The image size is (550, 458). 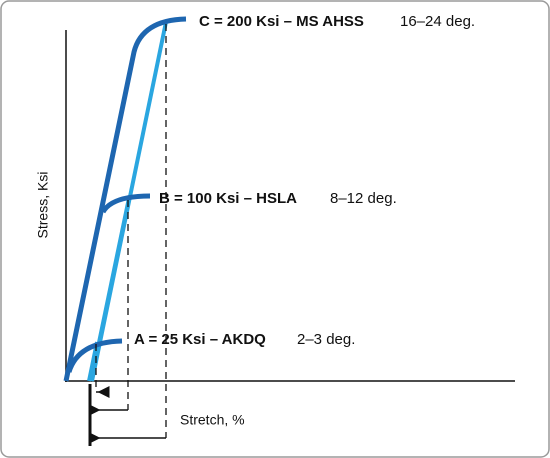 I want to click on curve-label: A = 25 Ksi – AKDQ, so click(x=200, y=339).